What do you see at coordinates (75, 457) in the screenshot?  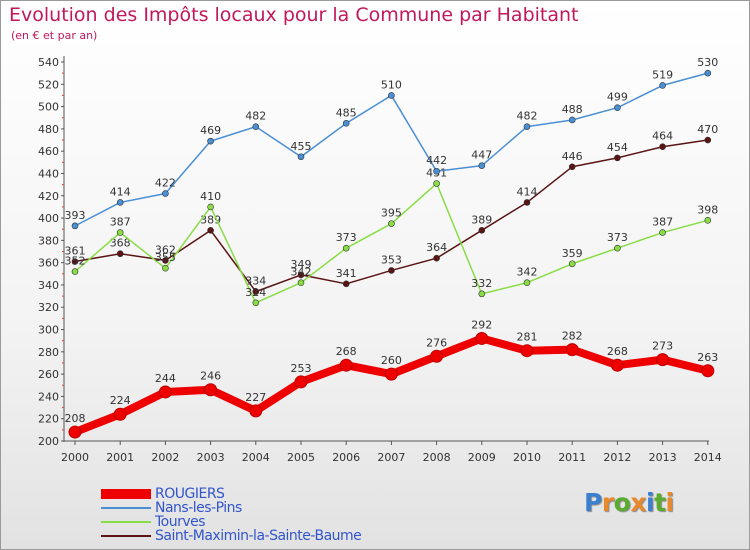 I see `x-tick-label: 2000` at bounding box center [75, 457].